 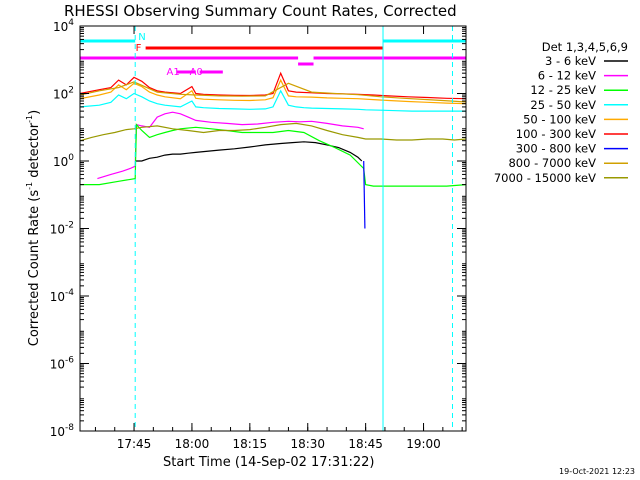 What do you see at coordinates (196, 72) in the screenshot?
I see `event-bar-label-a0: A0` at bounding box center [196, 72].